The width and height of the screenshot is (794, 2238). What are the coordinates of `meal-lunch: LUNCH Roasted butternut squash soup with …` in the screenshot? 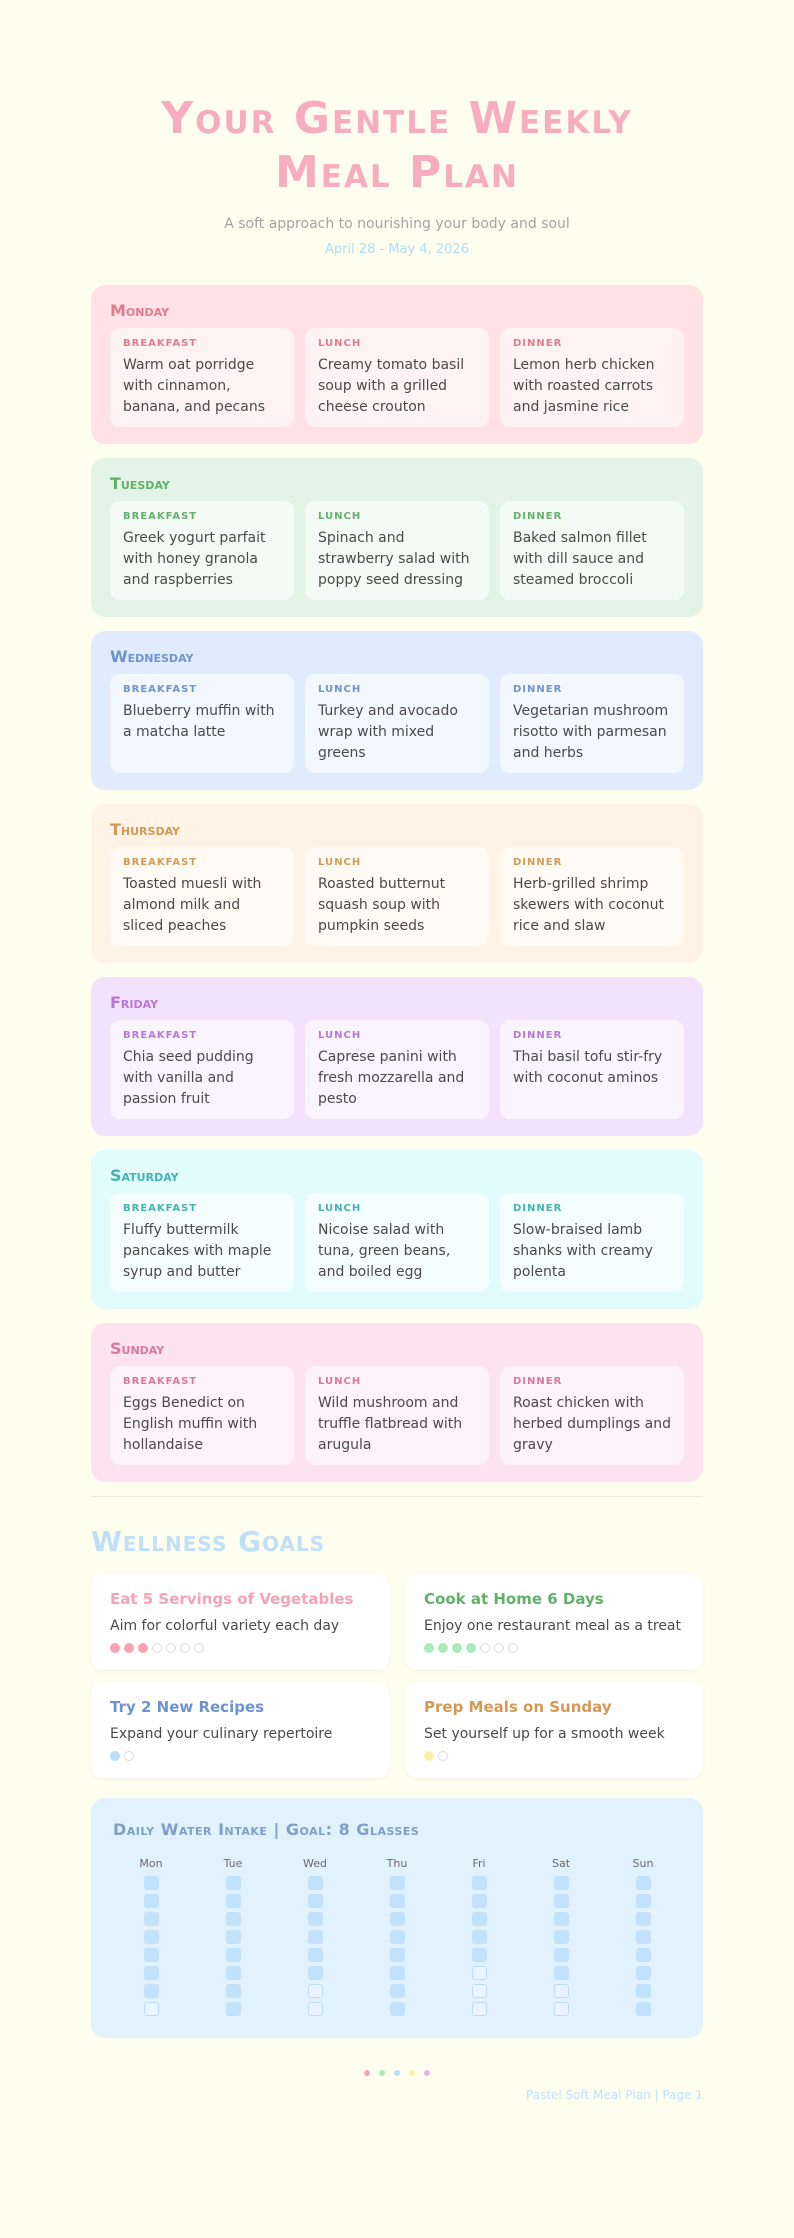 It's located at (397, 896).